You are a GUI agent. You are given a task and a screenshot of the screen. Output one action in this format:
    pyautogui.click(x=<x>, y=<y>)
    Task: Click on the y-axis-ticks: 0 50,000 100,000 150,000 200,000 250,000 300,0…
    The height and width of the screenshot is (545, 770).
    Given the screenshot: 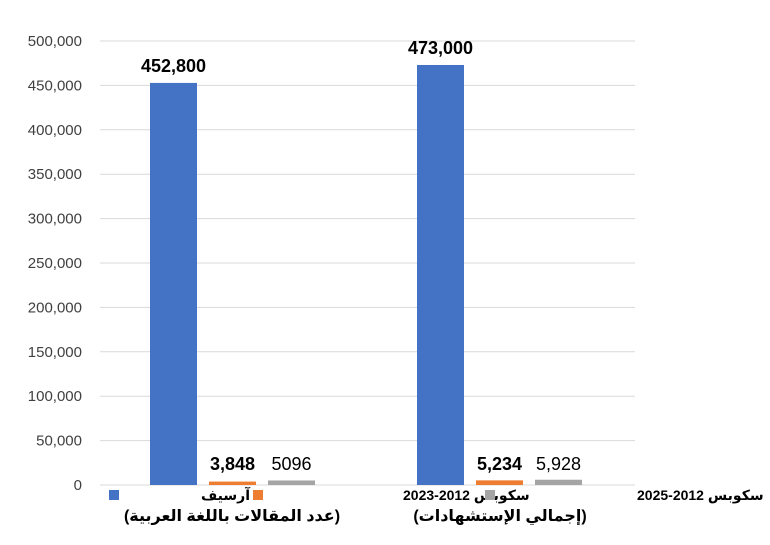 What is the action you would take?
    pyautogui.click(x=55, y=263)
    